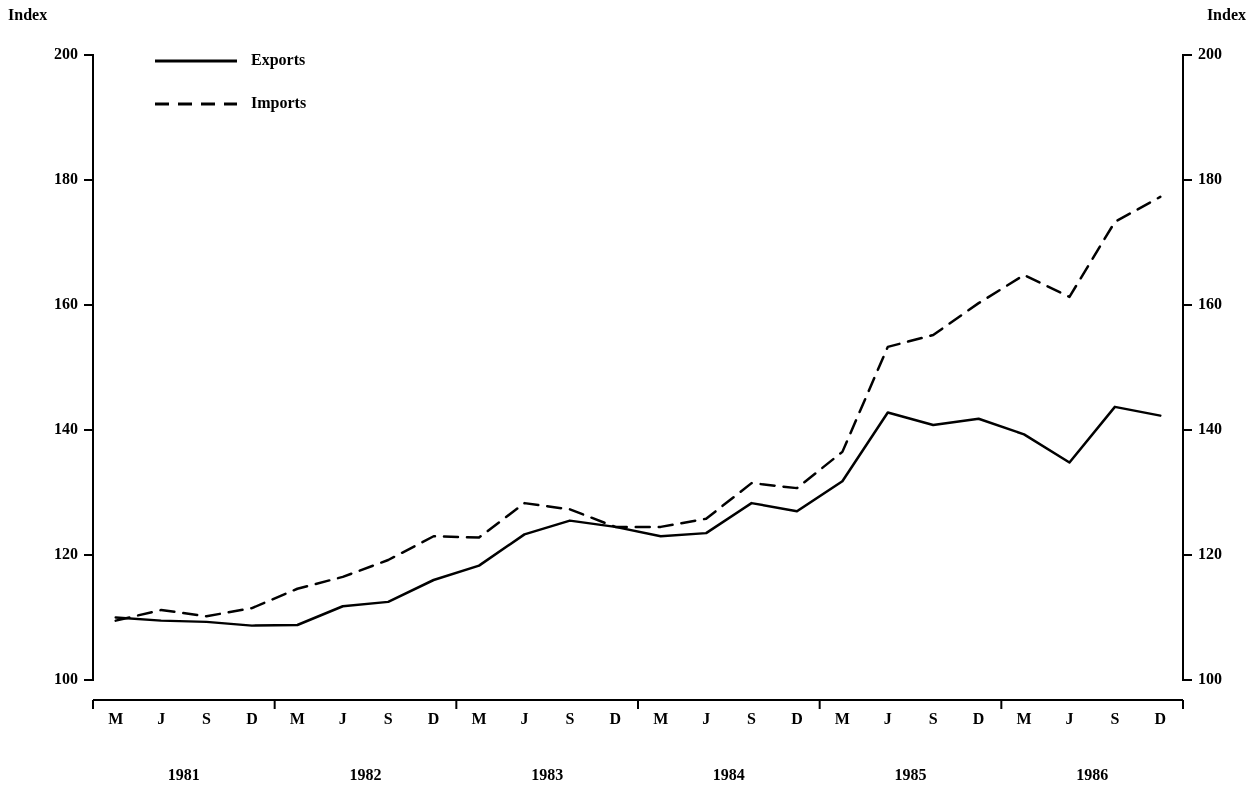  Describe the element at coordinates (365, 775) in the screenshot. I see `text: 1982` at that location.